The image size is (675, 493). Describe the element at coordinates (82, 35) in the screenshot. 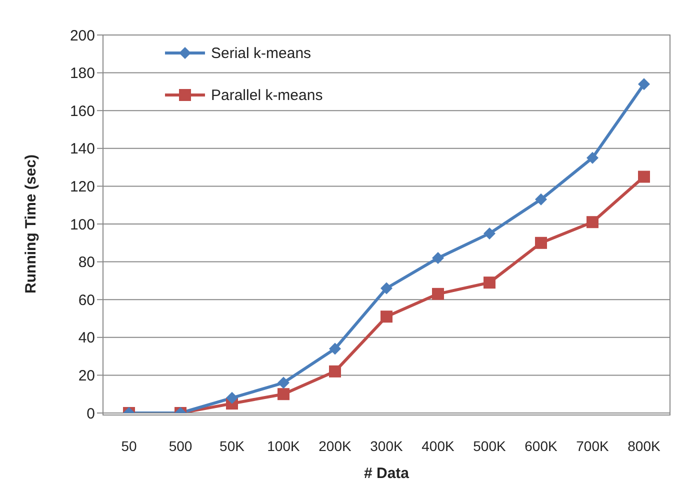

I see `y-tick-label: 200` at that location.